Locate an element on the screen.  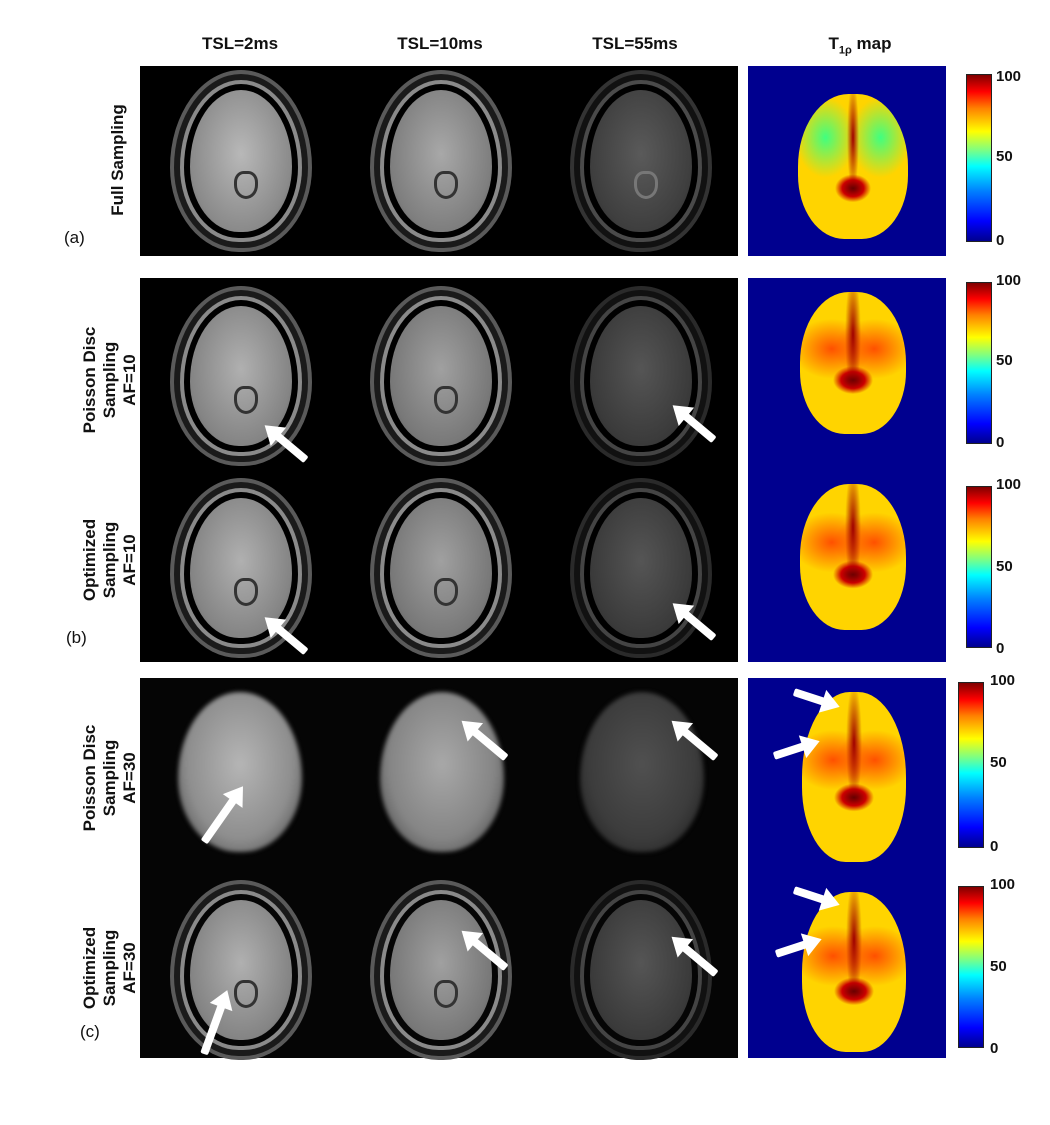
panel-letter-a: (a) is located at coordinates (74, 237).